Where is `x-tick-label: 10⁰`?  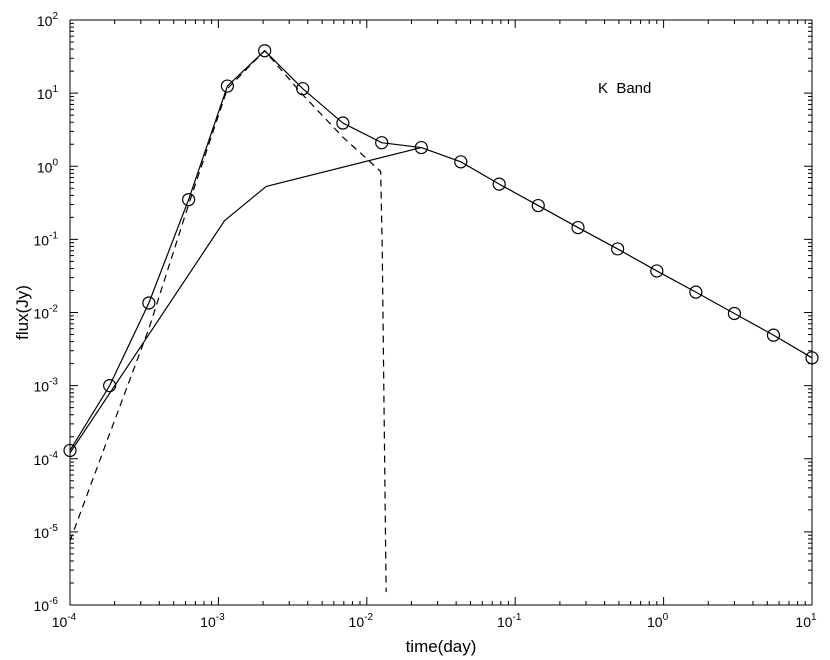
x-tick-label: 10⁰ is located at coordinates (658, 621).